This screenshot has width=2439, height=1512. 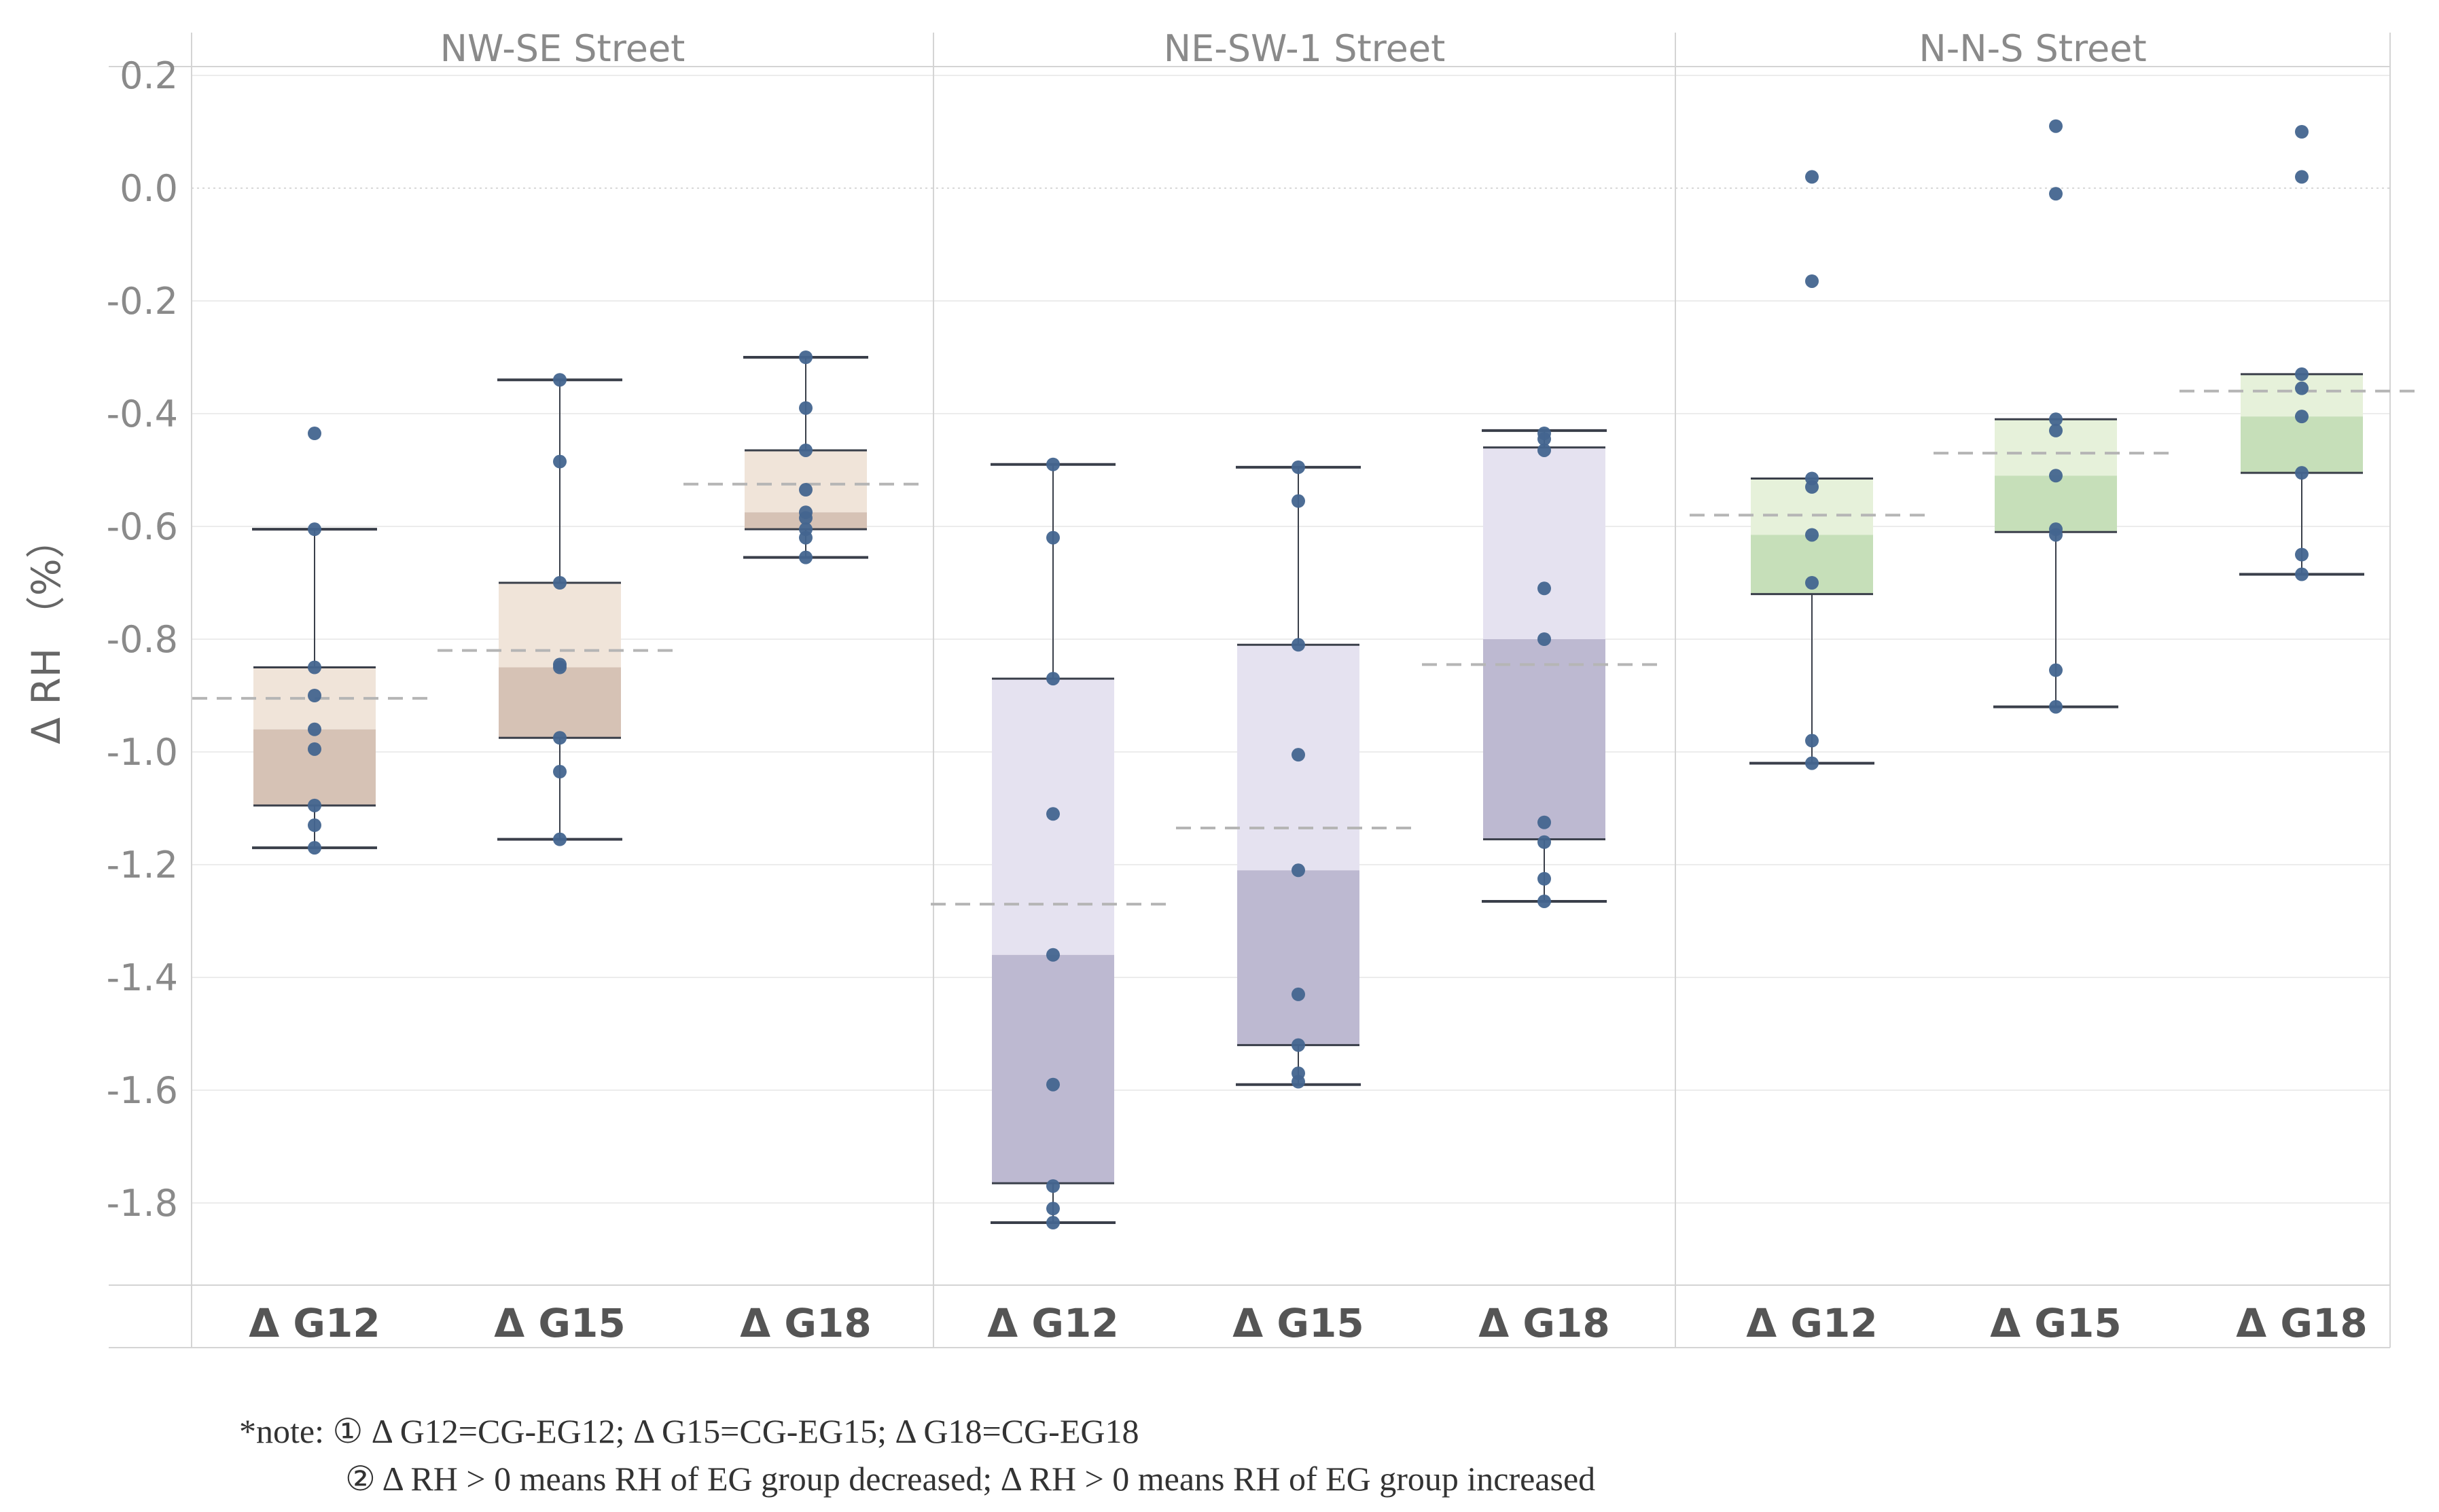 What do you see at coordinates (142, 865) in the screenshot?
I see `y-tick-label: -1.2` at bounding box center [142, 865].